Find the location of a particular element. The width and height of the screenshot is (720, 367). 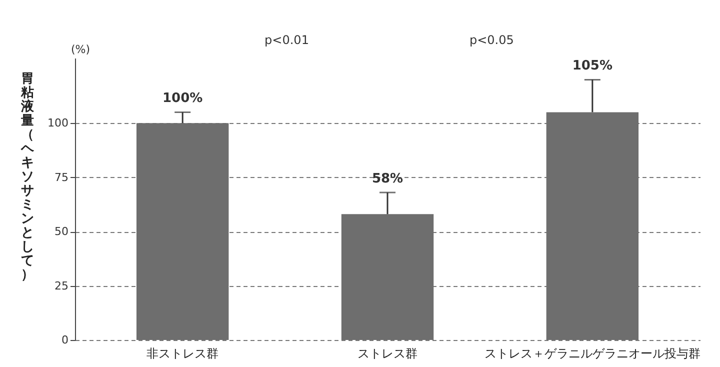

y-tick-label: 25 is located at coordinates (61, 285).